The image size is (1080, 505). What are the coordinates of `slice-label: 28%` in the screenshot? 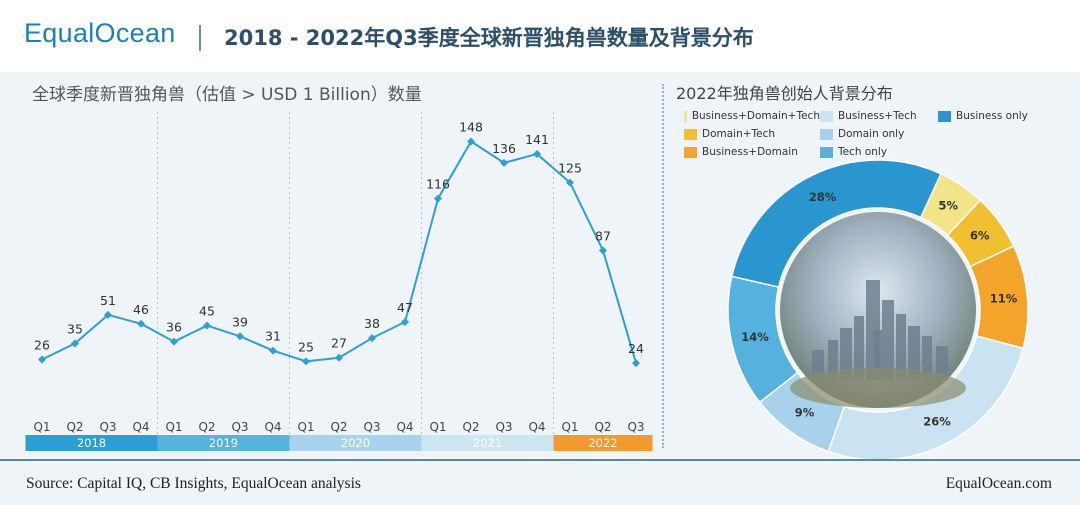 It's located at (823, 197).